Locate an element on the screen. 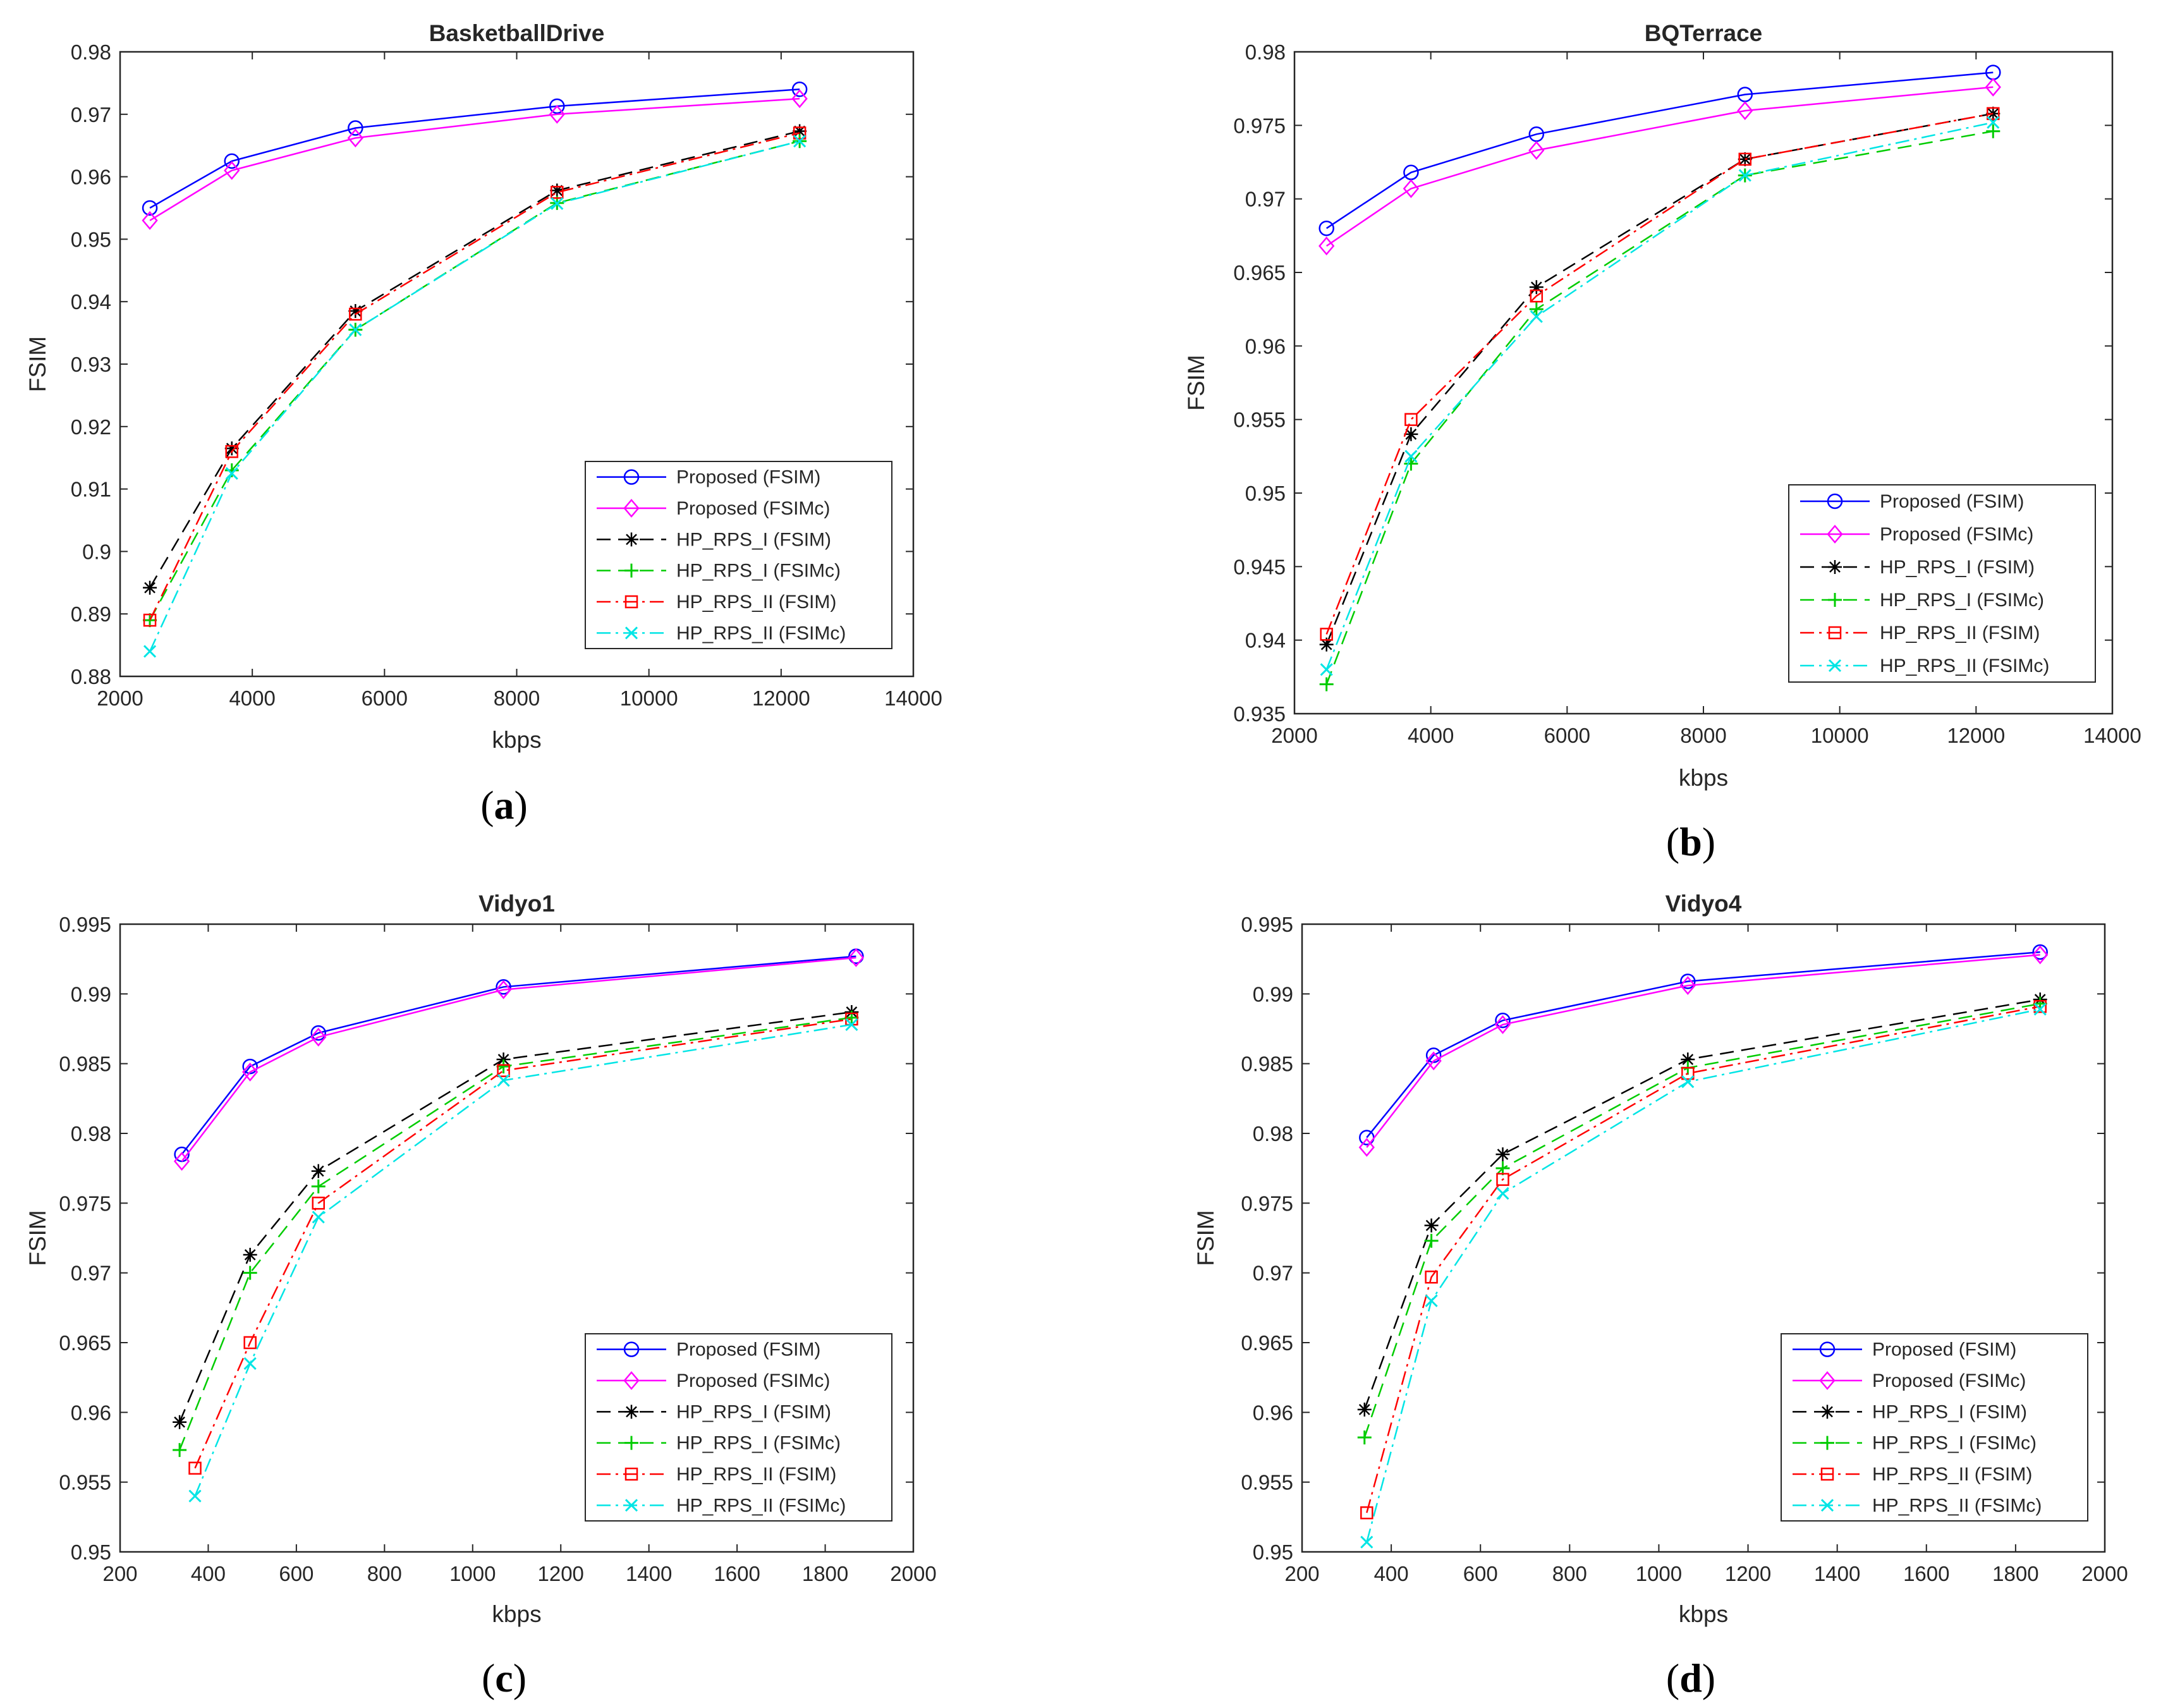 The width and height of the screenshot is (2168, 1708). chart-title: BQTerrace is located at coordinates (1703, 33).